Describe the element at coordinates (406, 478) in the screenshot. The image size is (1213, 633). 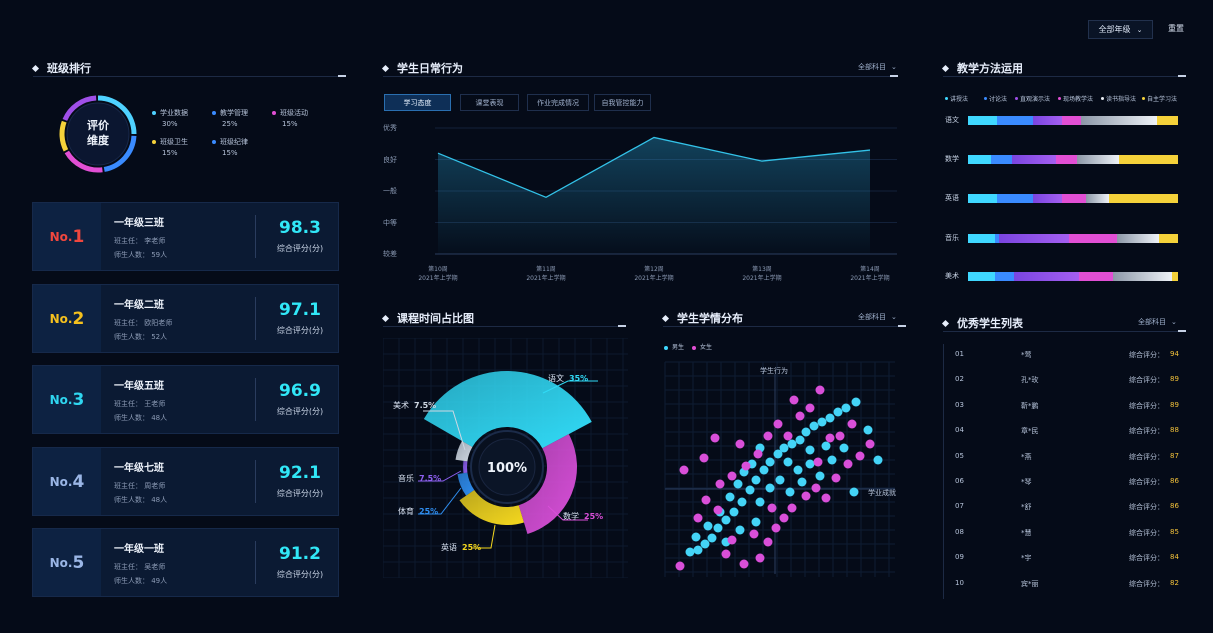
I see `pie-label-name: 音乐` at that location.